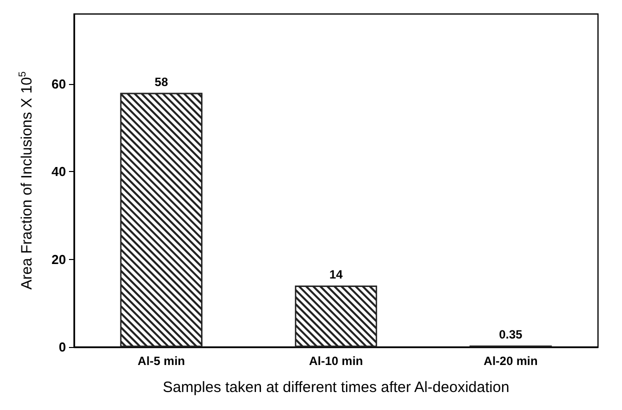 The width and height of the screenshot is (622, 410). Describe the element at coordinates (336, 275) in the screenshot. I see `data-label: 14` at that location.